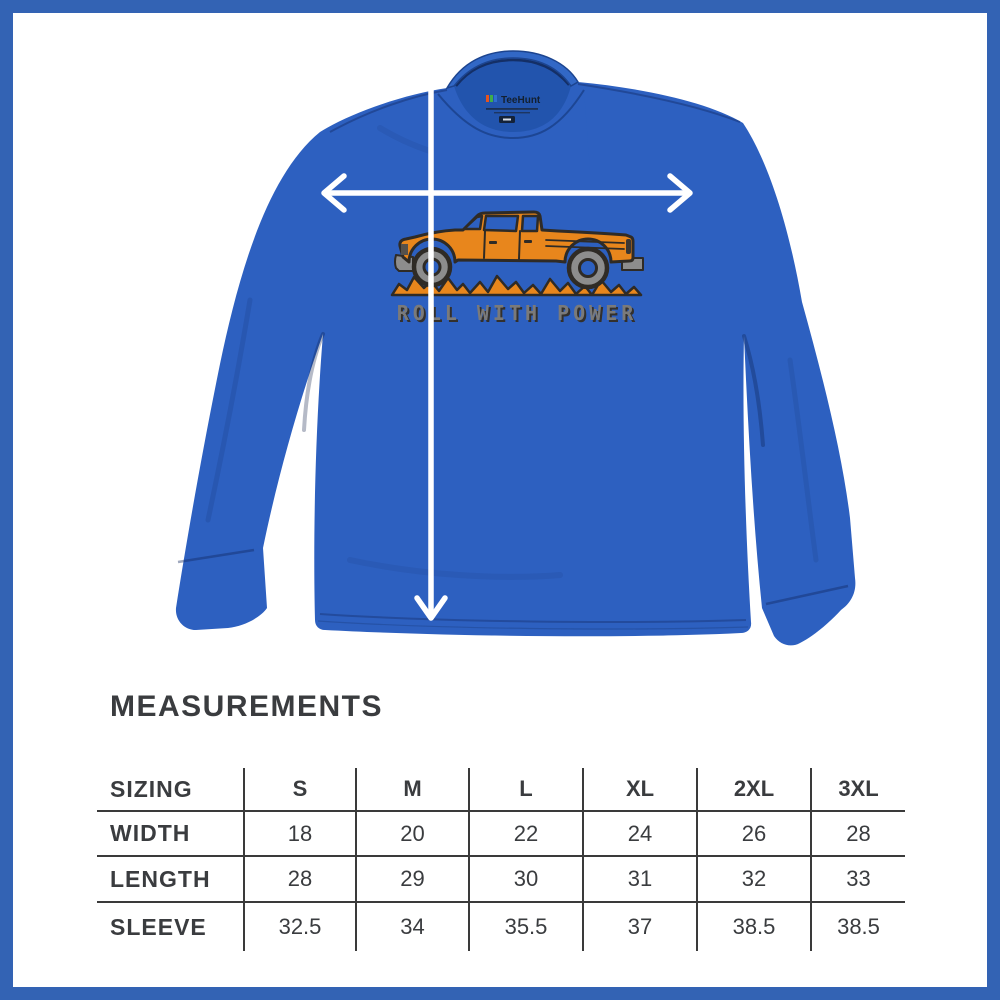 The height and width of the screenshot is (1000, 1000). Describe the element at coordinates (639, 880) in the screenshot. I see `table-cell: 31` at that location.